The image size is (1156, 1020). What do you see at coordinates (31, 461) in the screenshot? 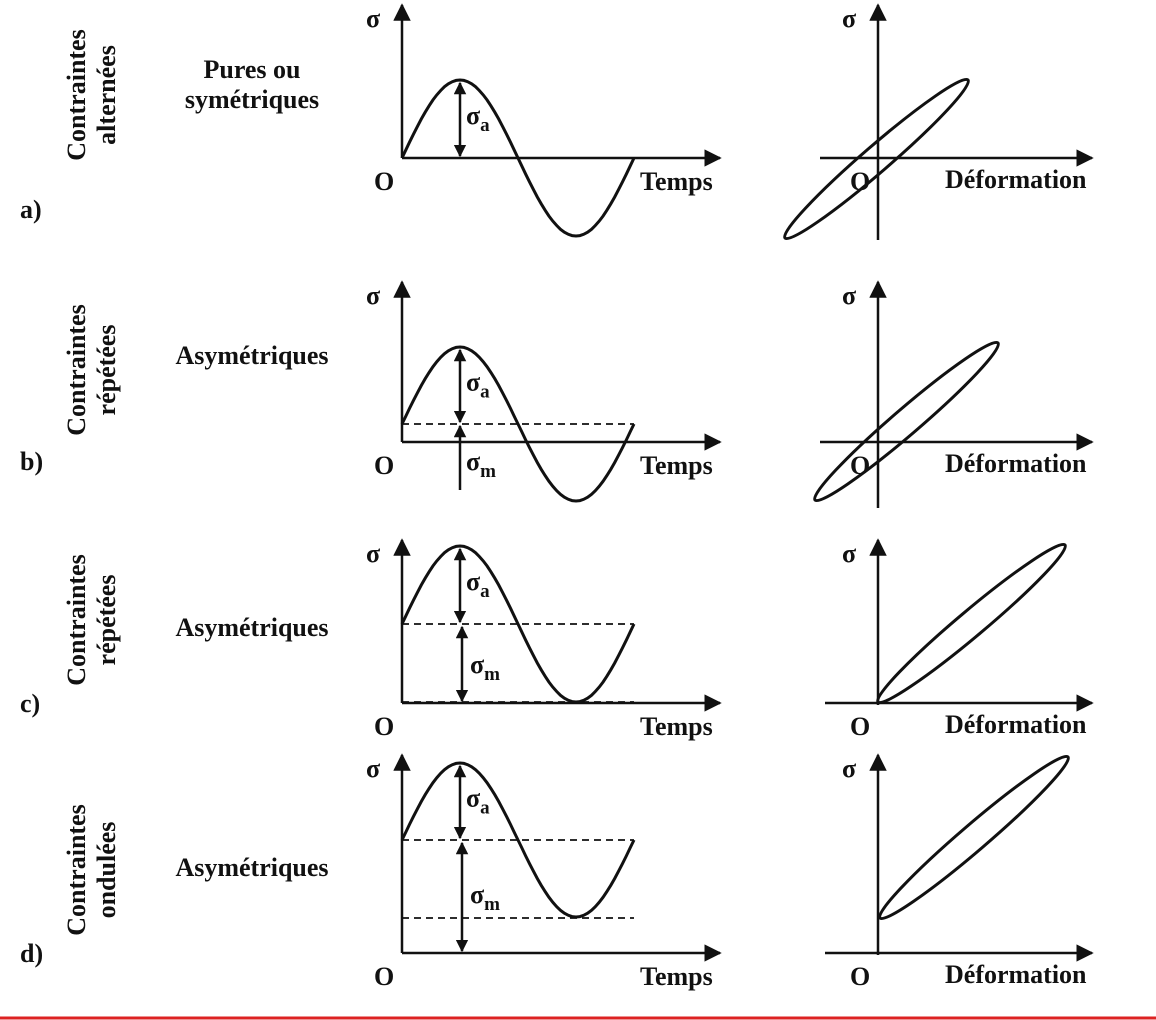
I see `row-letter: b)` at bounding box center [31, 461].